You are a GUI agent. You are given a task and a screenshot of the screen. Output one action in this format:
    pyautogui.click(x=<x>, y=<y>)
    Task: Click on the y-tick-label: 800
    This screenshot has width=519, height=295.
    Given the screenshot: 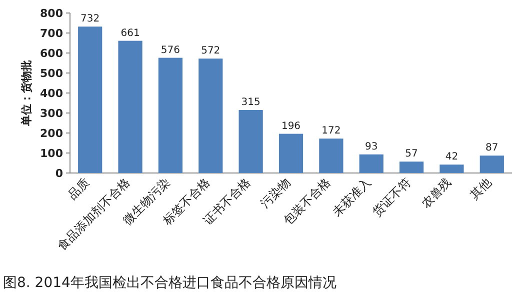 What is the action you would take?
    pyautogui.click(x=52, y=13)
    